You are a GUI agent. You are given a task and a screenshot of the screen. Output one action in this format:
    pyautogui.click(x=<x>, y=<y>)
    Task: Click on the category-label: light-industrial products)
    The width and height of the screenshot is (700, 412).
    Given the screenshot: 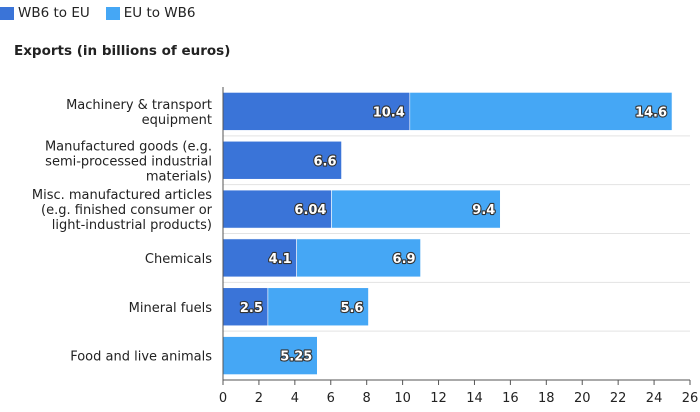 What is the action you would take?
    pyautogui.click(x=132, y=225)
    